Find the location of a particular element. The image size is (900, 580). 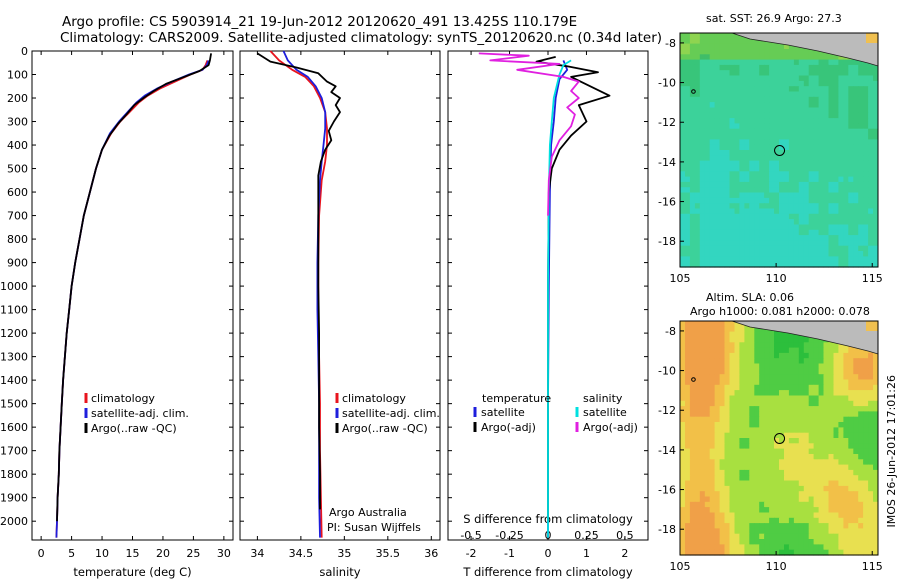

s-diff-tick-label: 0.5 is located at coordinates (625, 535).